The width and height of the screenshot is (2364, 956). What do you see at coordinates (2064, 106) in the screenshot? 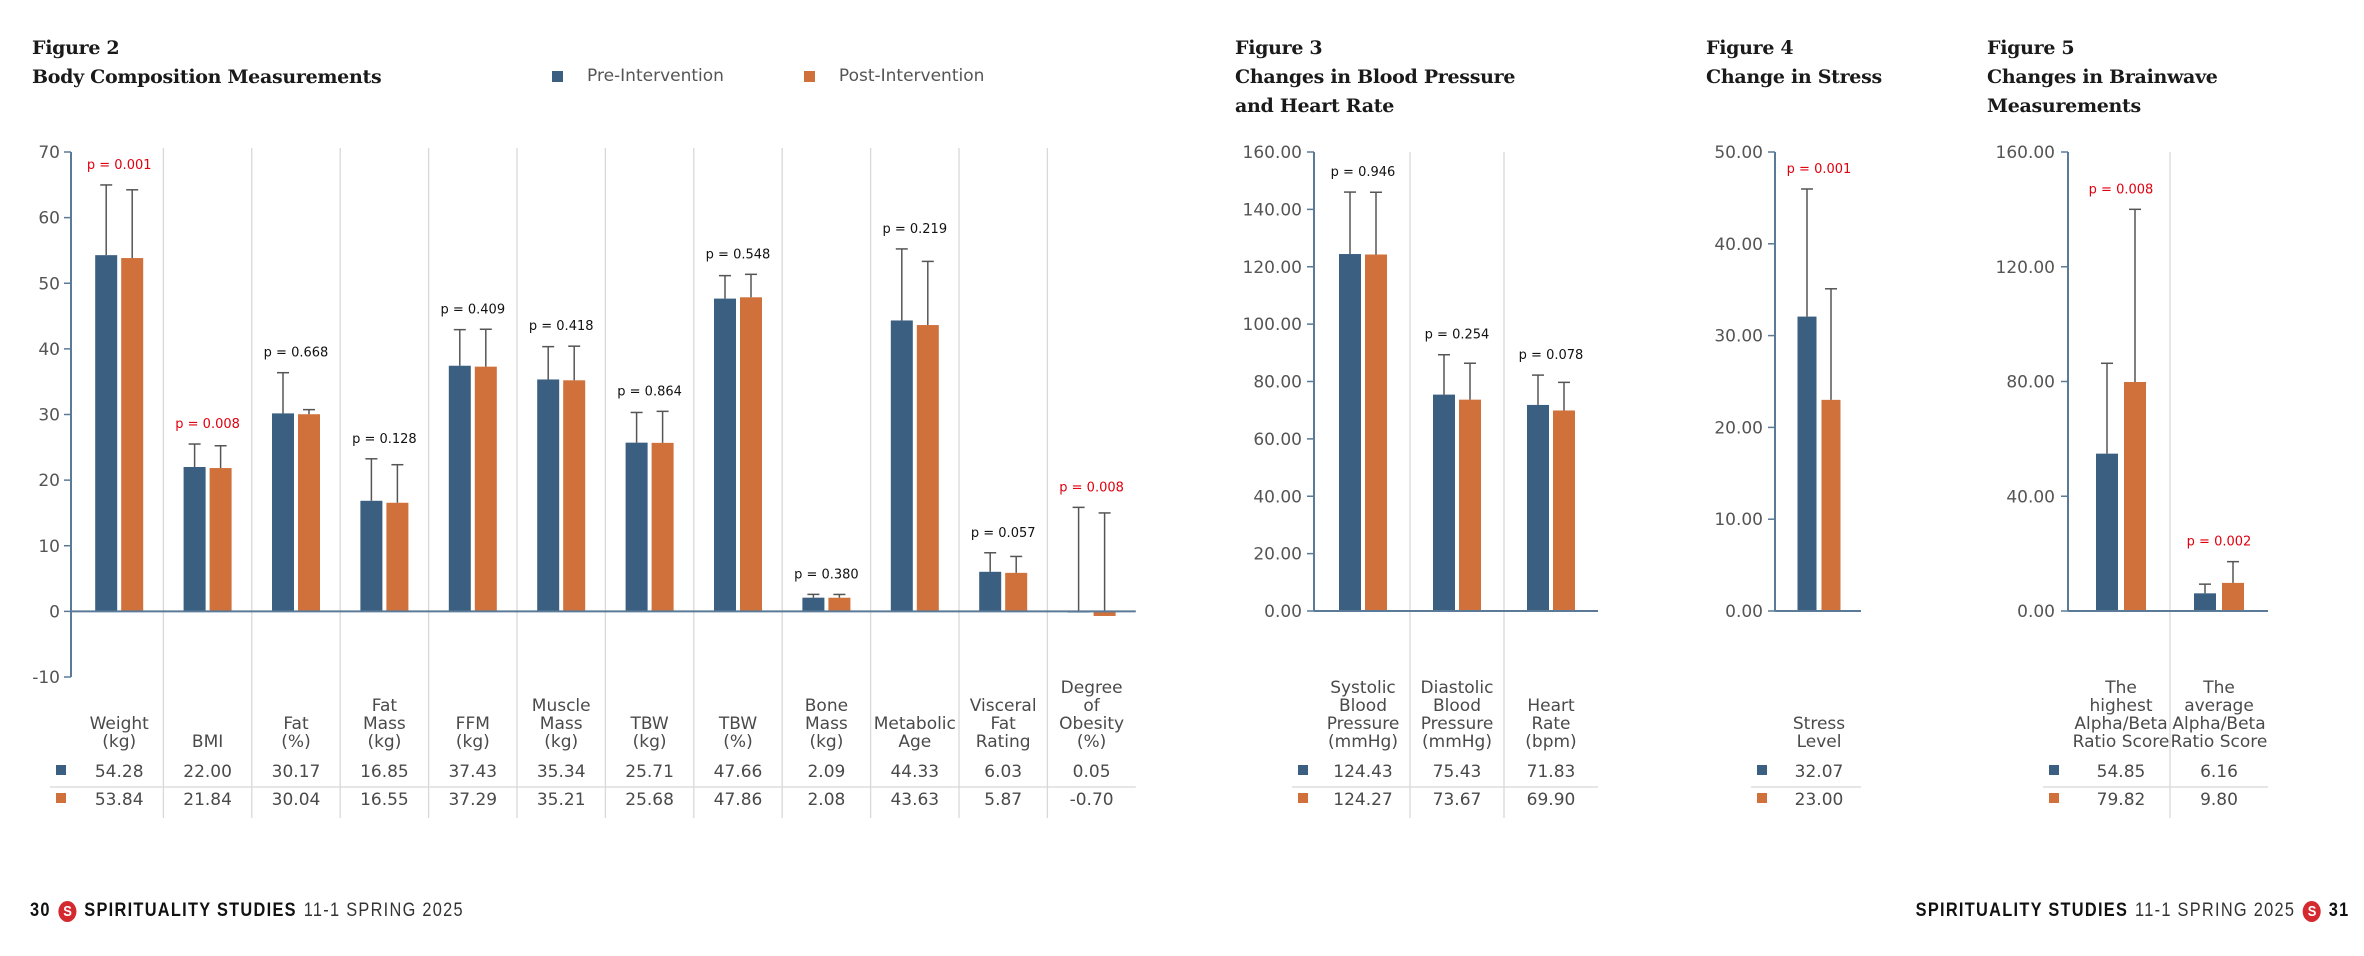
I see `fig5-title-line2: Measurements` at bounding box center [2064, 106].